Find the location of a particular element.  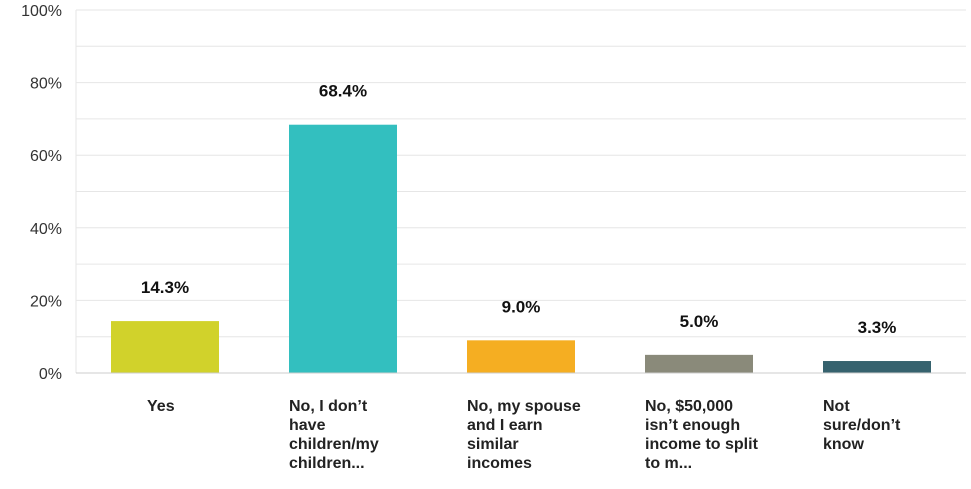

y-tick-label: 60% is located at coordinates (46, 156).